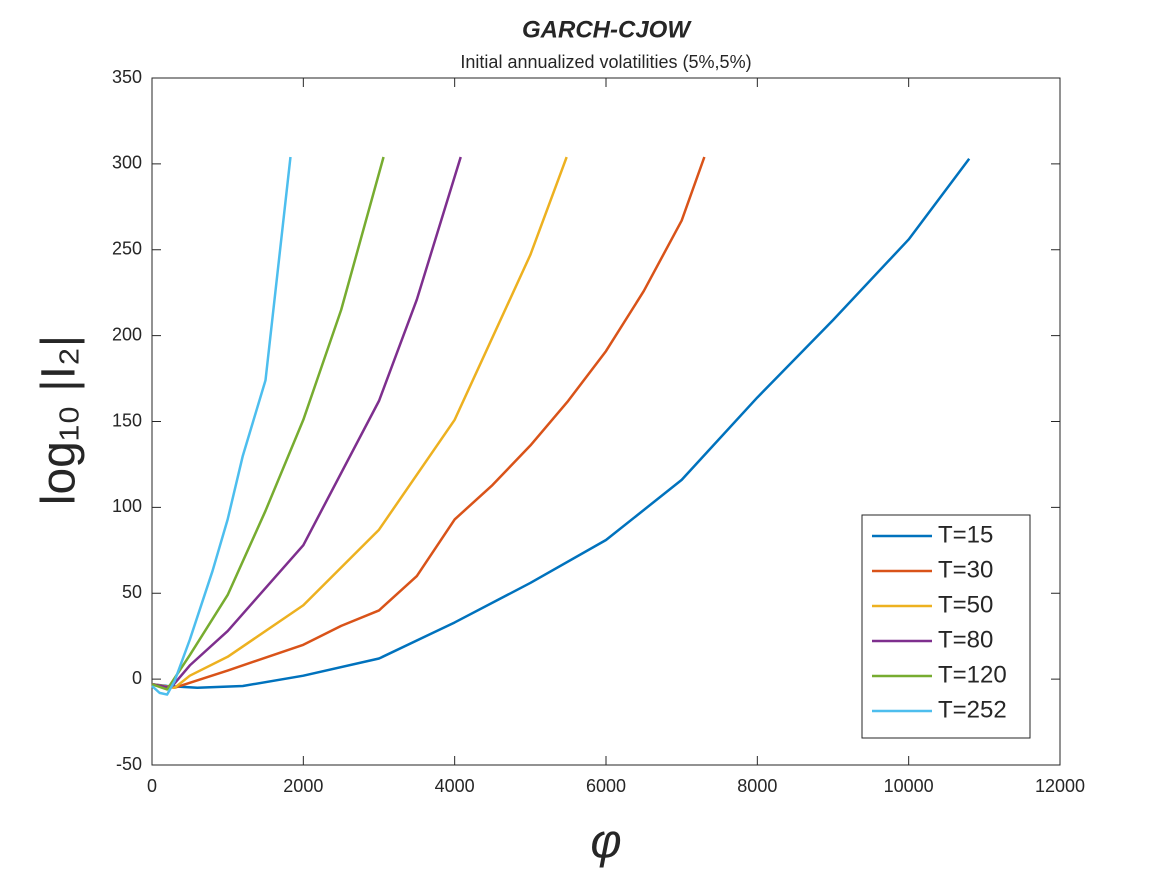 This screenshot has width=1167, height=875. What do you see at coordinates (127, 506) in the screenshot?
I see `y-tick-label: 100` at bounding box center [127, 506].